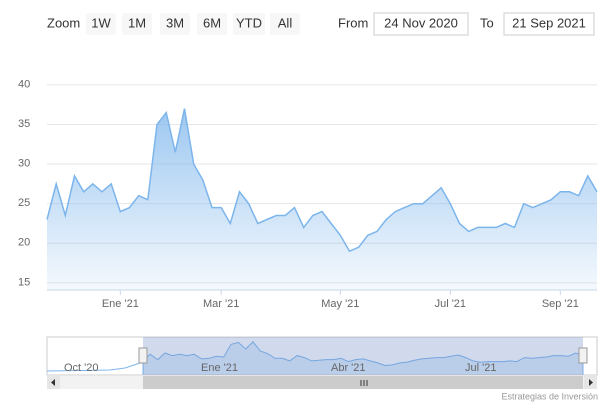  What do you see at coordinates (24, 203) in the screenshot?
I see `y-tick-label: 25` at bounding box center [24, 203].